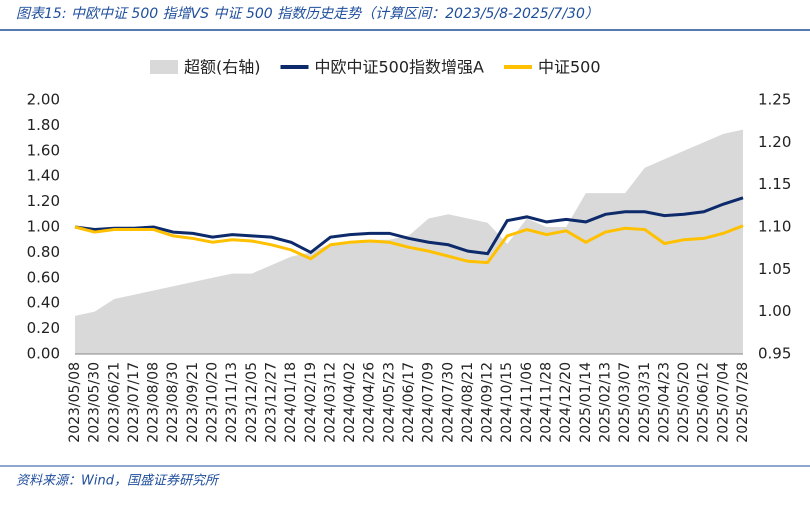 The height and width of the screenshot is (508, 810). I want to click on x-tick-label: 2024/01/18, so click(291, 402).